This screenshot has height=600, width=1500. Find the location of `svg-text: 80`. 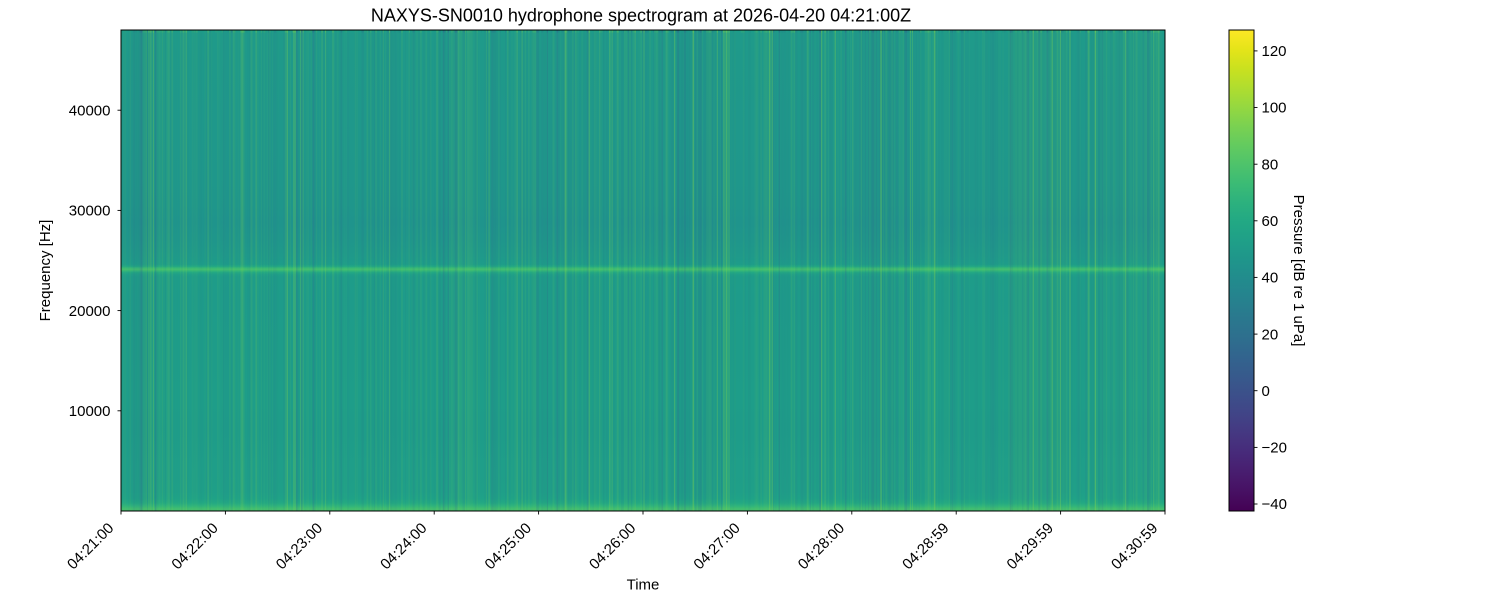

svg-text: 80 is located at coordinates (1270, 164).